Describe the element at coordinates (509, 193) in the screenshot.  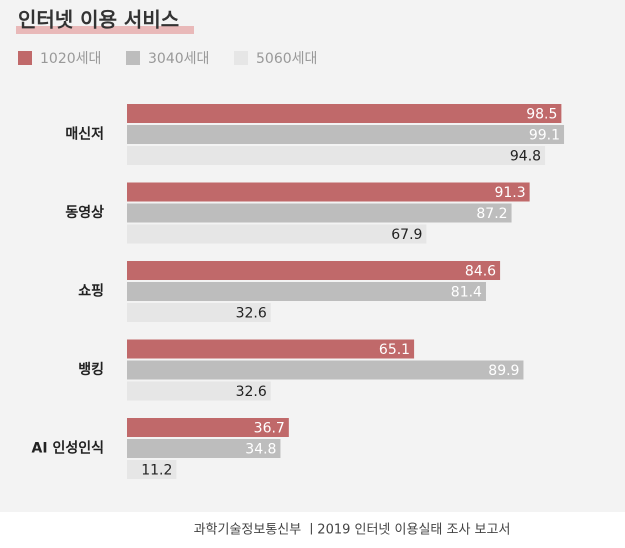
I see `value-label: 91.3` at that location.